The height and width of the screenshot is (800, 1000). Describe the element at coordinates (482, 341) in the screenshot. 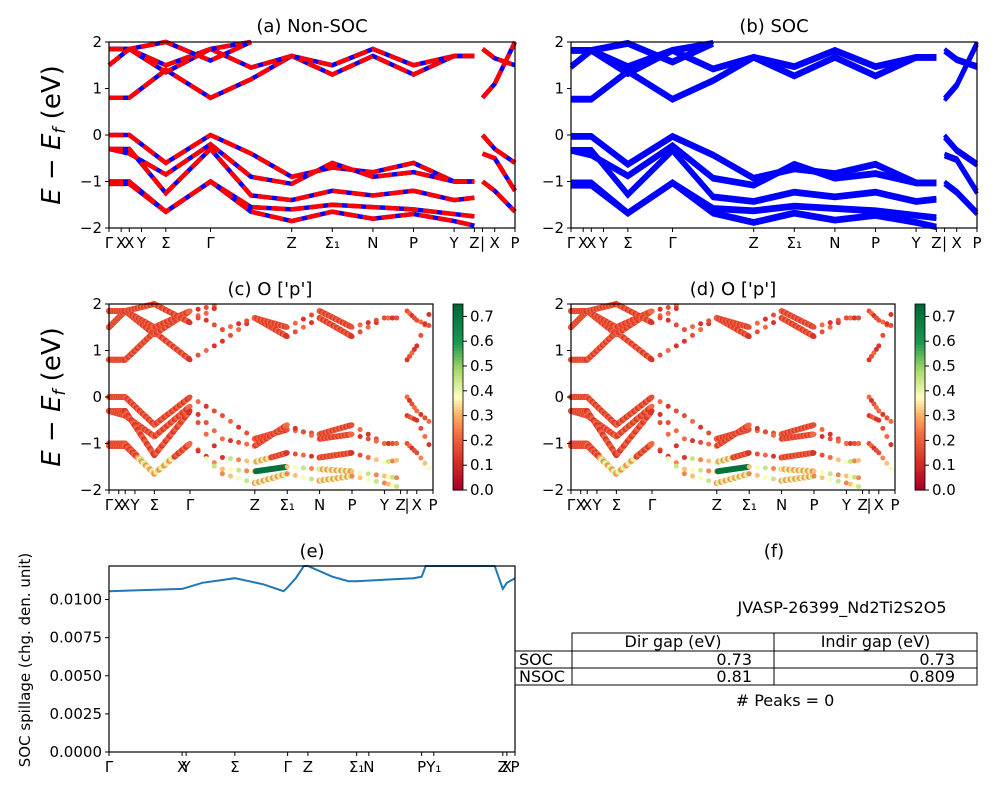

I see `colorbar-tick-label: 0.6` at that location.